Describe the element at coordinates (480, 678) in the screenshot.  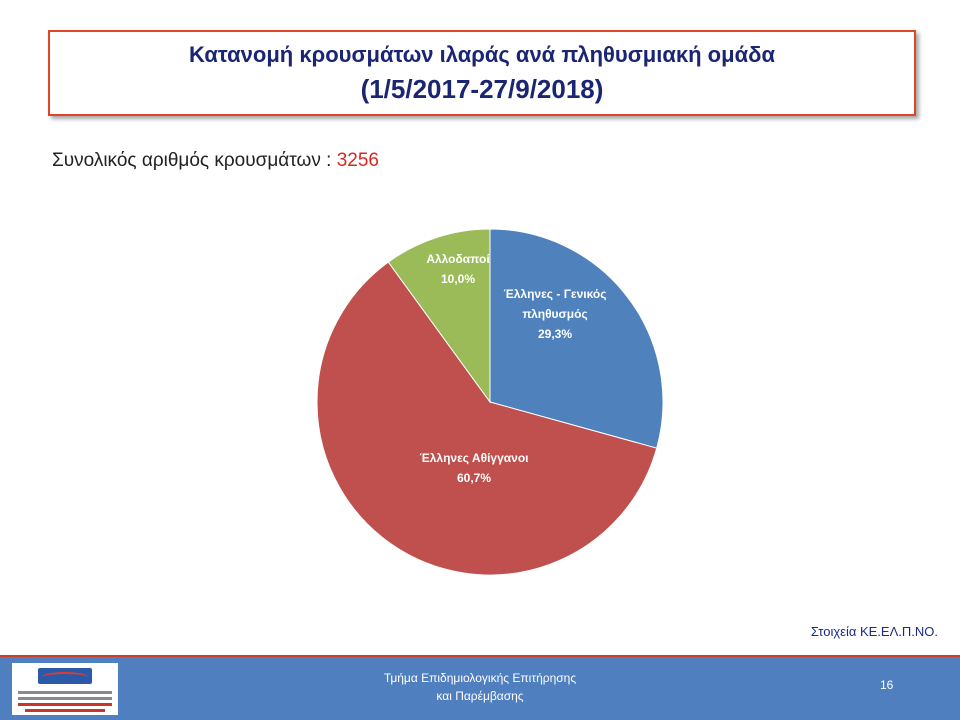
I see `footer-line-1: Τμήμα Επιδημιολογικής Επιτήρησης` at that location.